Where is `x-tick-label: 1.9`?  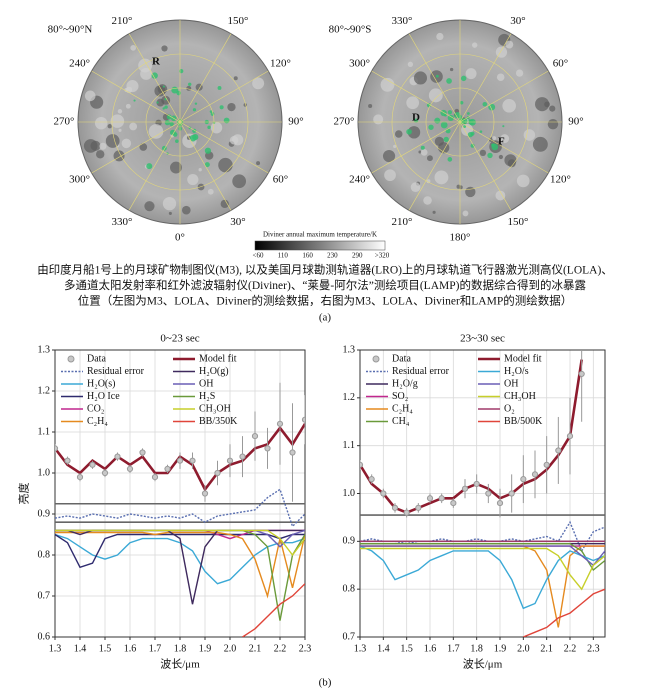 x-tick-label: 1.9 is located at coordinates (205, 648).